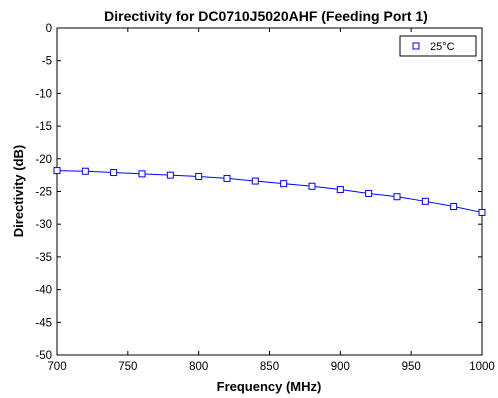  What do you see at coordinates (127, 367) in the screenshot?
I see `x-tick-label: 750` at bounding box center [127, 367].